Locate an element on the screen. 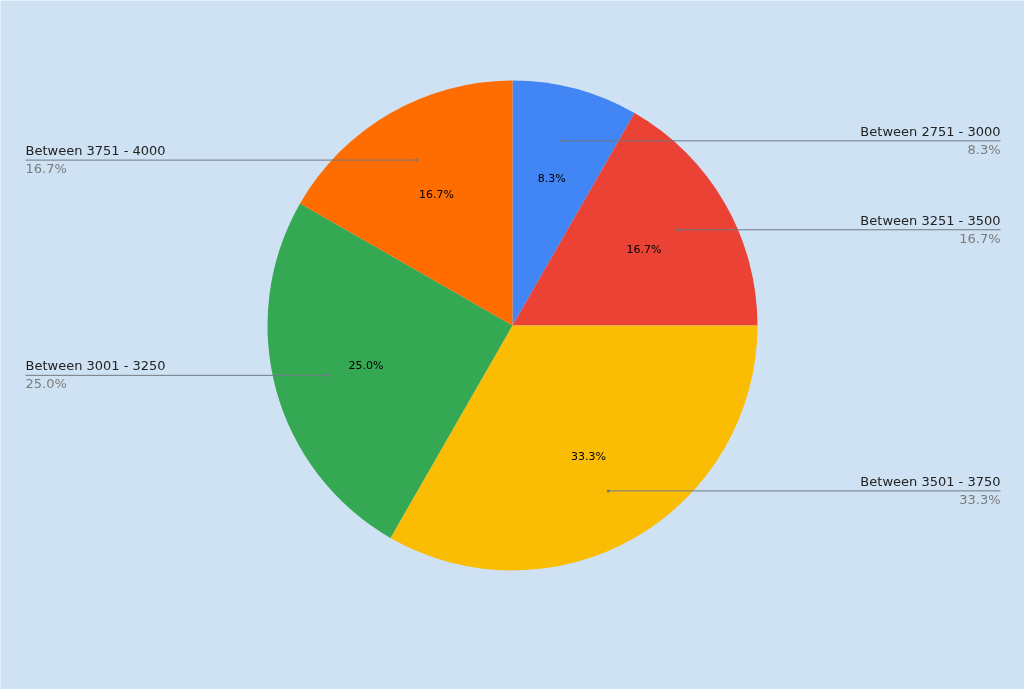 The image size is (1024, 689). data-label: 25.0% is located at coordinates (366, 365).